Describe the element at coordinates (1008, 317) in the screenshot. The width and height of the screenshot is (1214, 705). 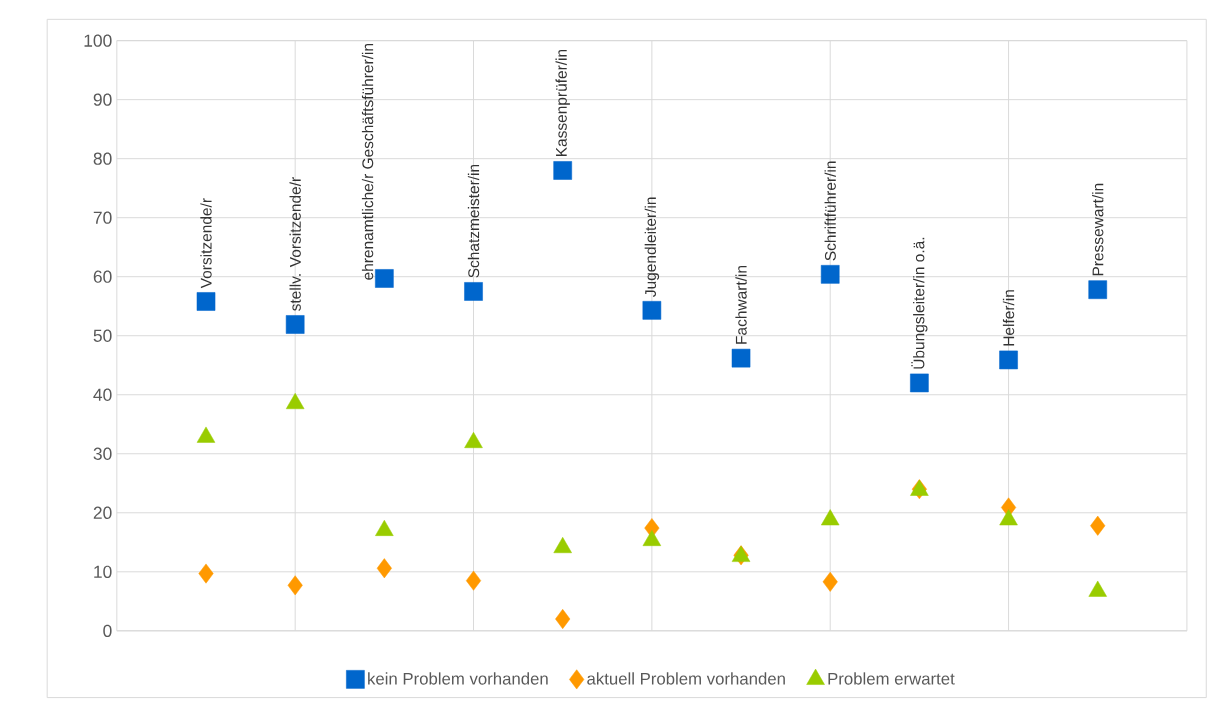
I see `x-tick-label: Helfer/in` at that location.